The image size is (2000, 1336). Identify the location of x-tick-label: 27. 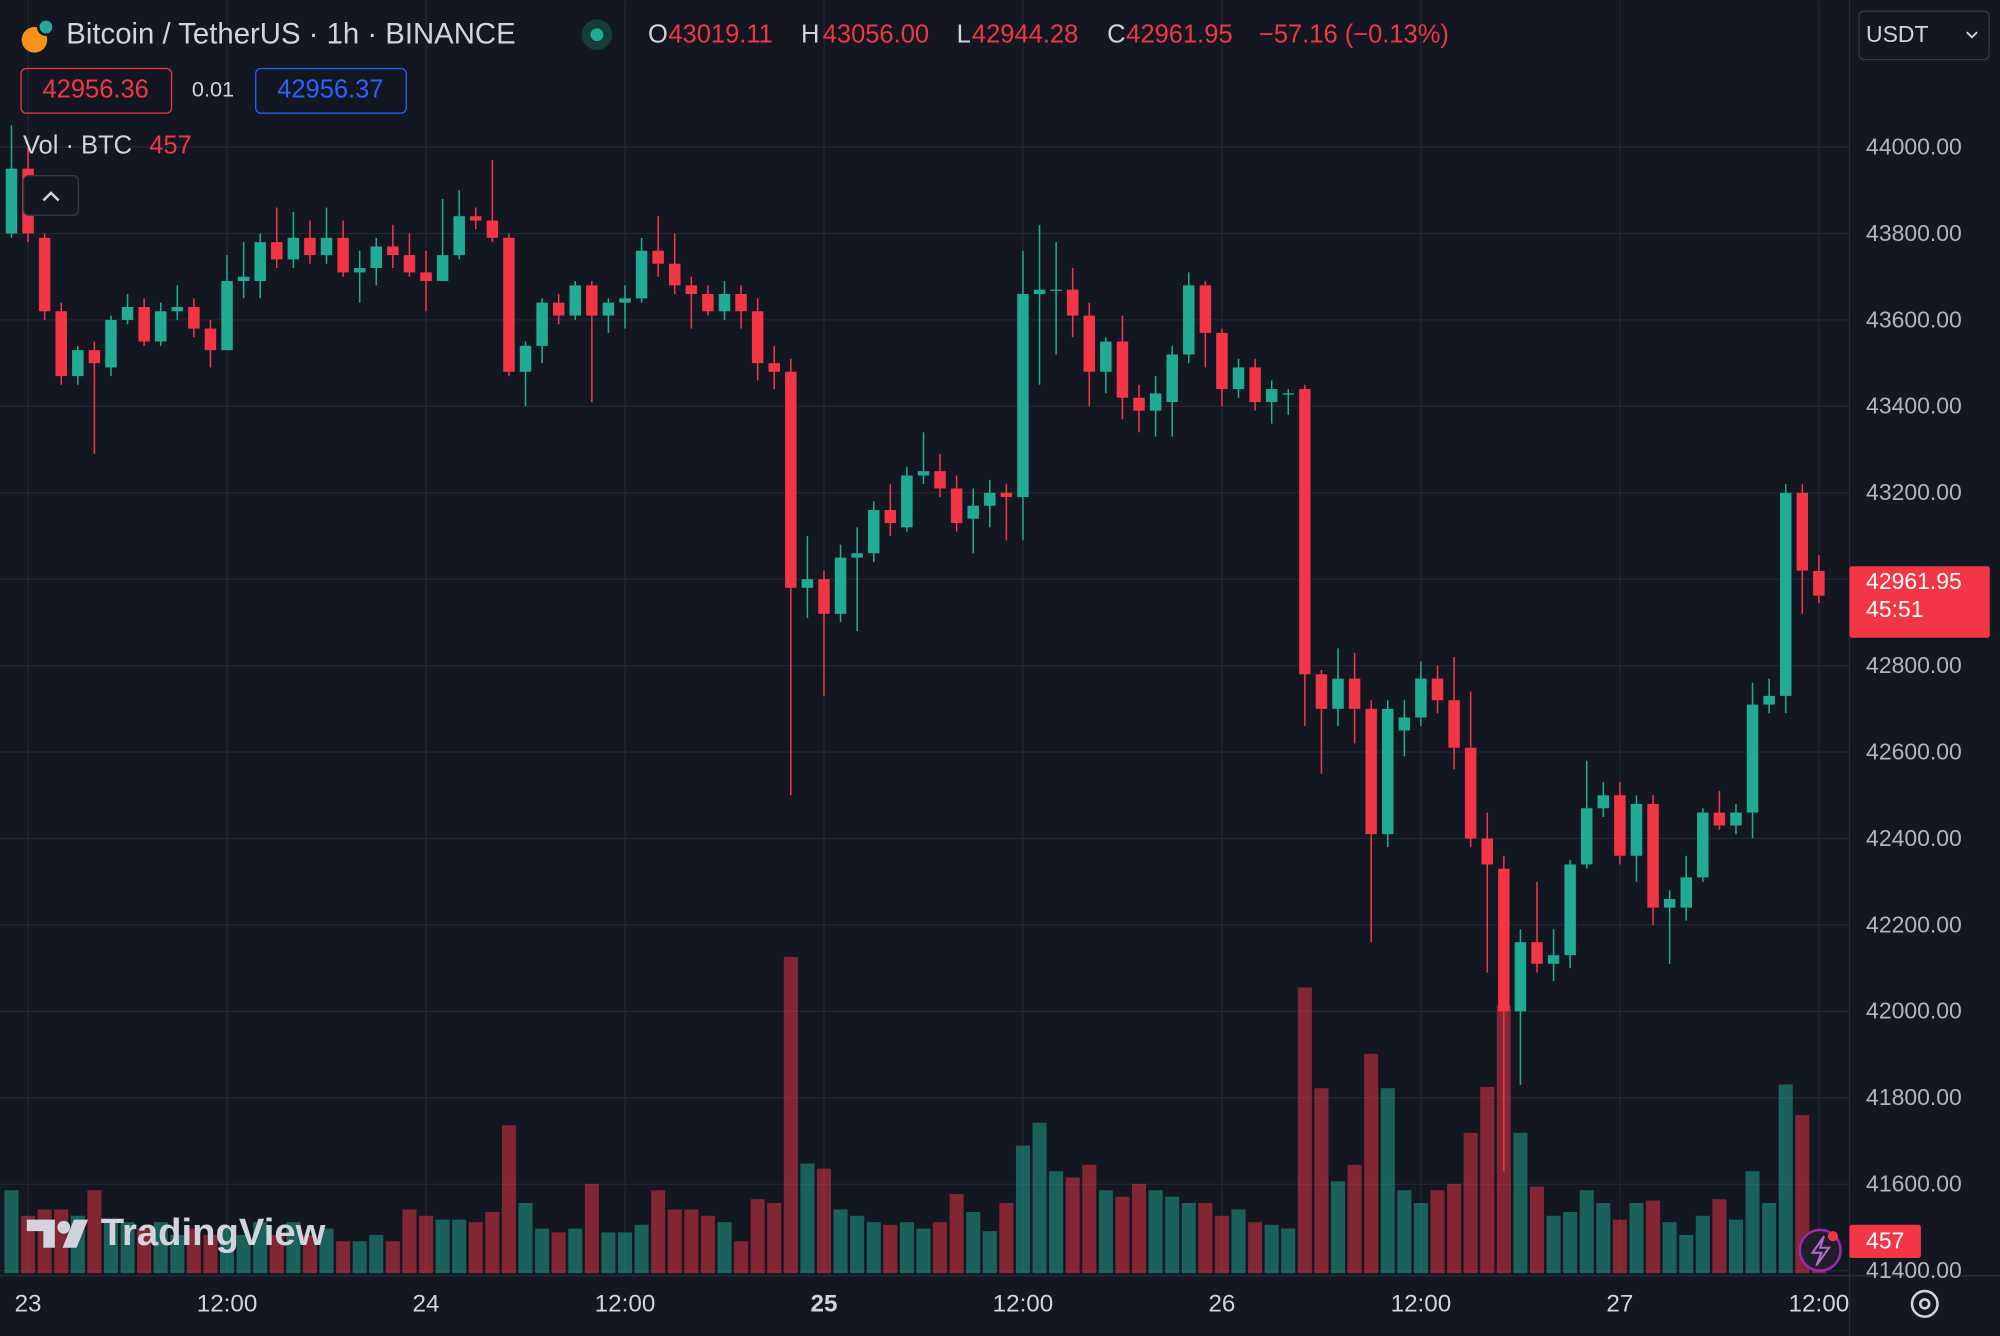
(1619, 1304).